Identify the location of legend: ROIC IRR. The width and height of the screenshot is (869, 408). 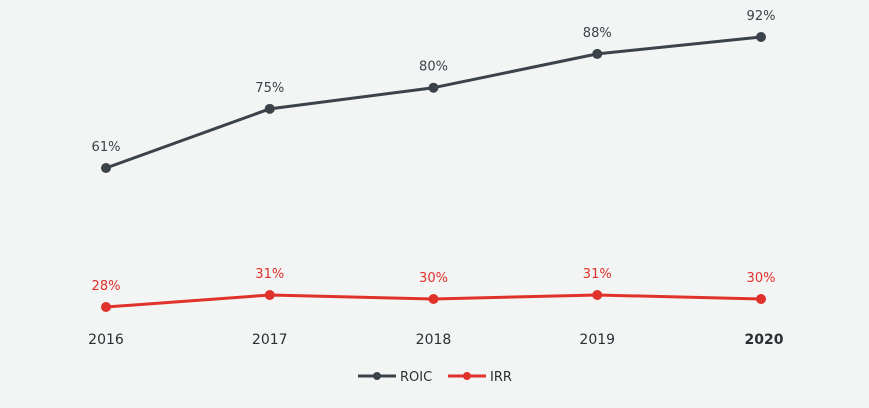
(435, 377).